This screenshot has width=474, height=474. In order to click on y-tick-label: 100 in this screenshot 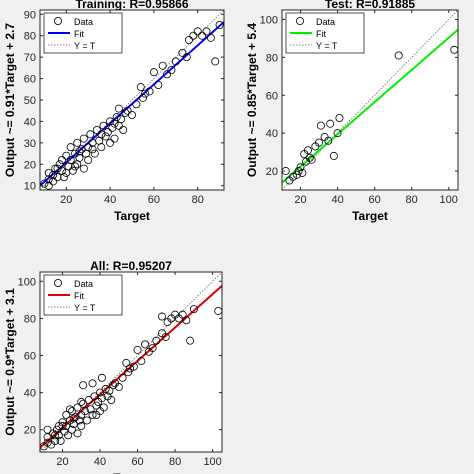, I will do `click(27, 282)`.